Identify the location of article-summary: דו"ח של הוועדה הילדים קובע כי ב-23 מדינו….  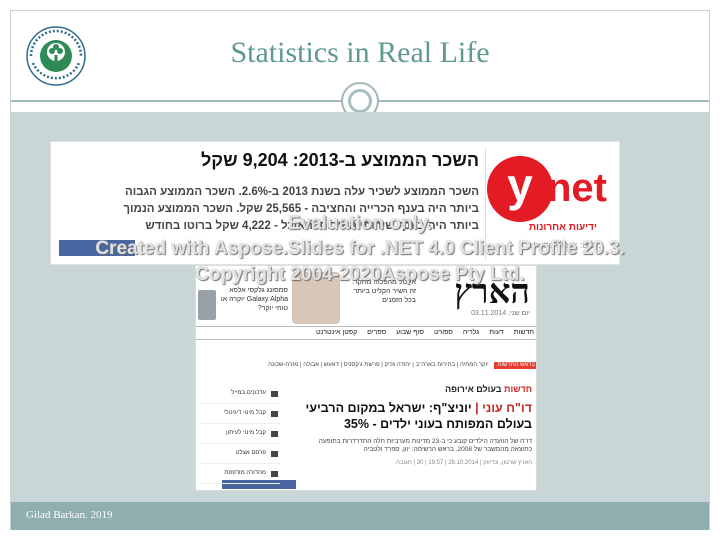
(417, 446).